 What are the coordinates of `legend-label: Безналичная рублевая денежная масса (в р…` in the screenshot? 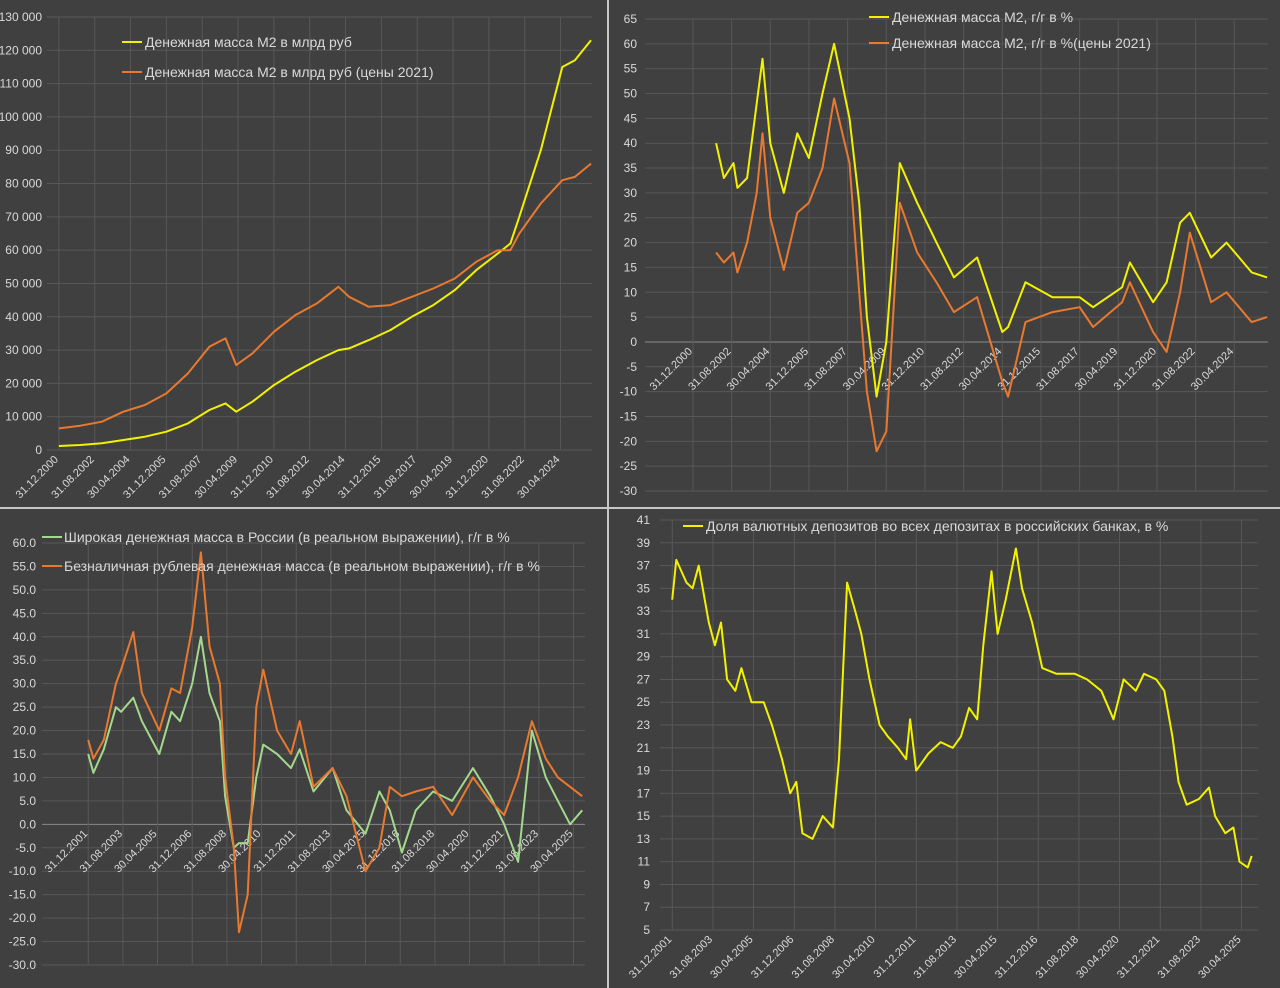 It's located at (302, 566).